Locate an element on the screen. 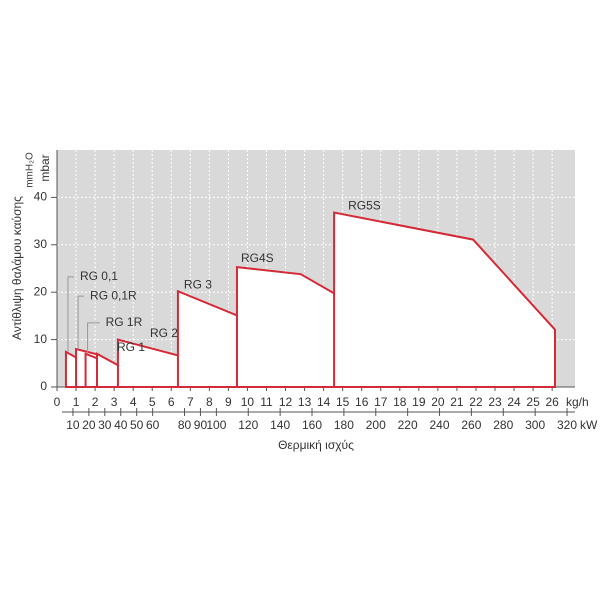  x-tick-label: 22 is located at coordinates (476, 402).